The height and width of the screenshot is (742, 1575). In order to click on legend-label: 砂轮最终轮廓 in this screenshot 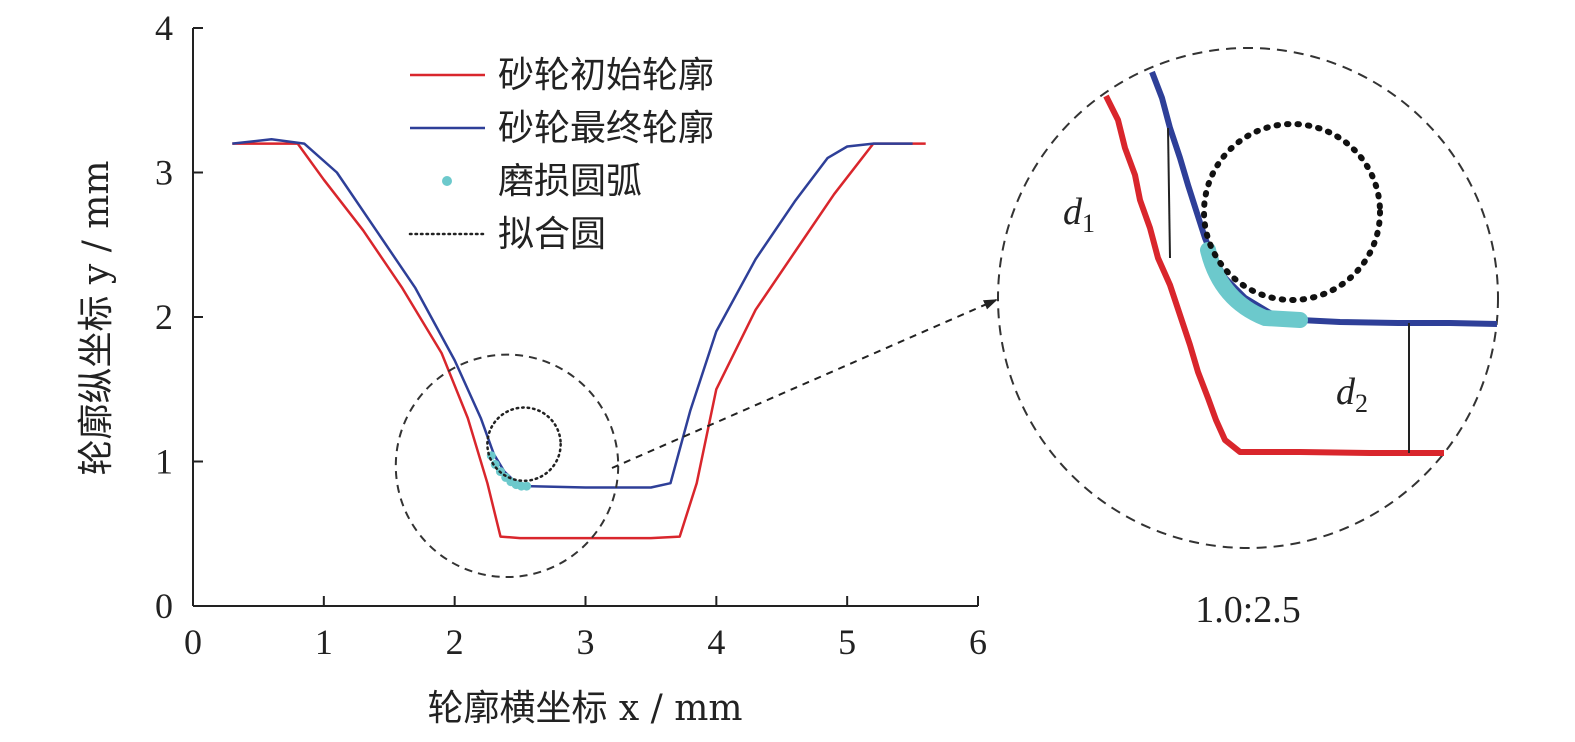, I will do `click(606, 128)`.